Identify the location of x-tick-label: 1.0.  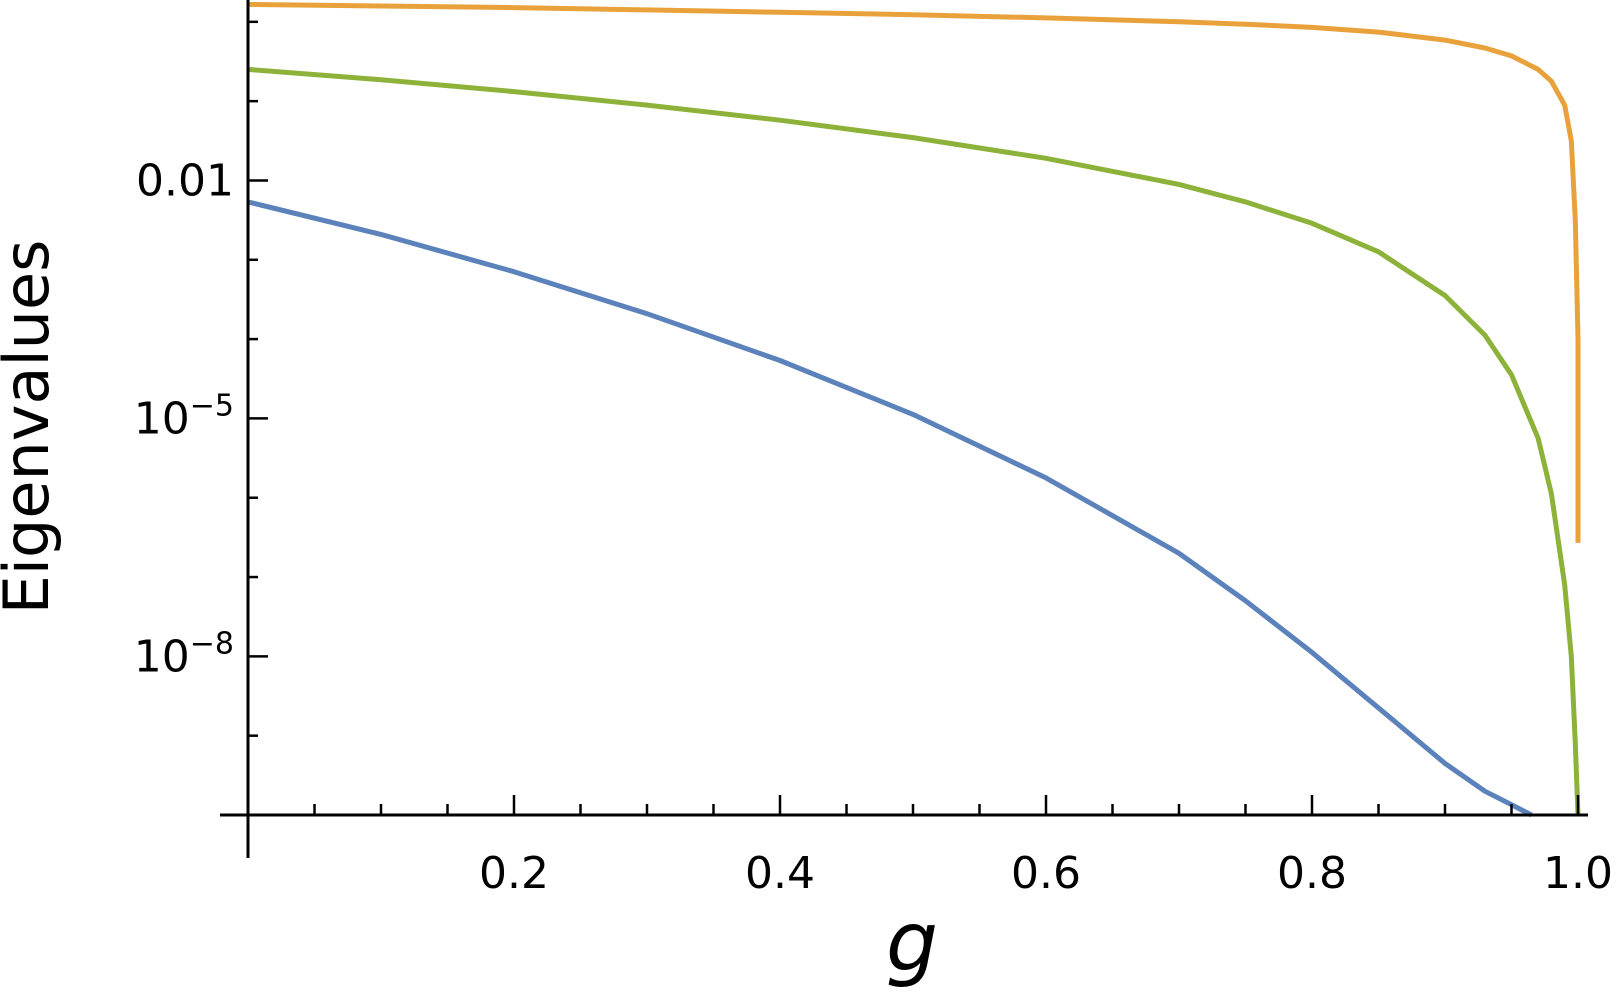
(1578, 873).